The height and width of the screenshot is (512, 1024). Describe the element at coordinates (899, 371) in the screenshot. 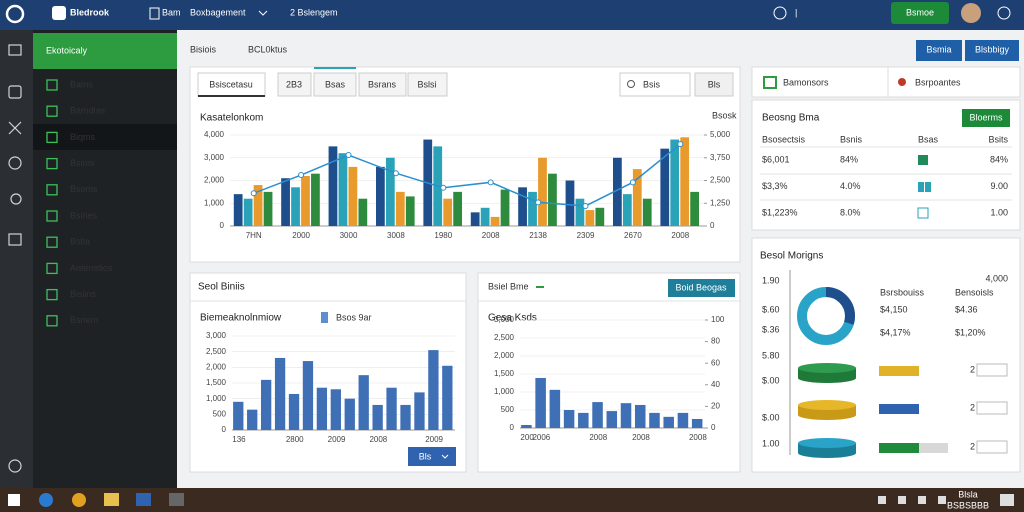

I see `metric-bar` at that location.